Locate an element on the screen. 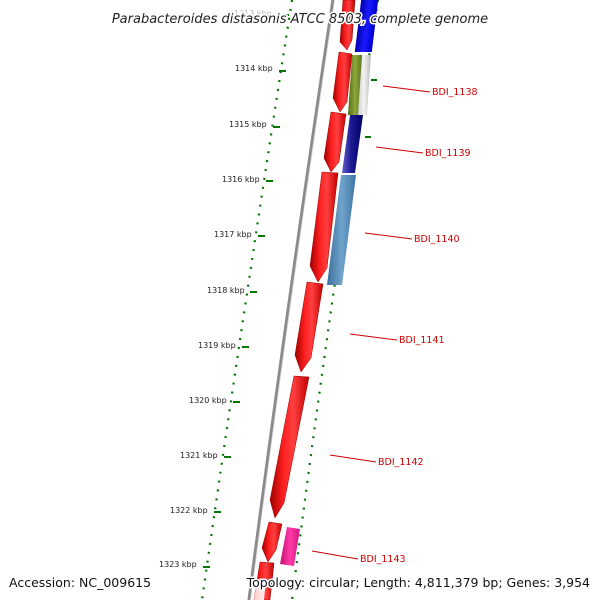 The width and height of the screenshot is (600, 600). gene-label: BDI_1139 is located at coordinates (448, 153).